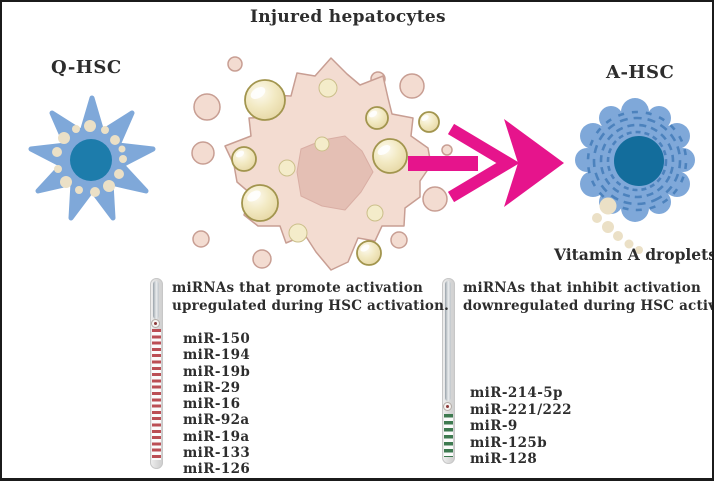 This screenshot has height=481, width=714. I want to click on hepatocyte-nucleus, so click(335, 173).